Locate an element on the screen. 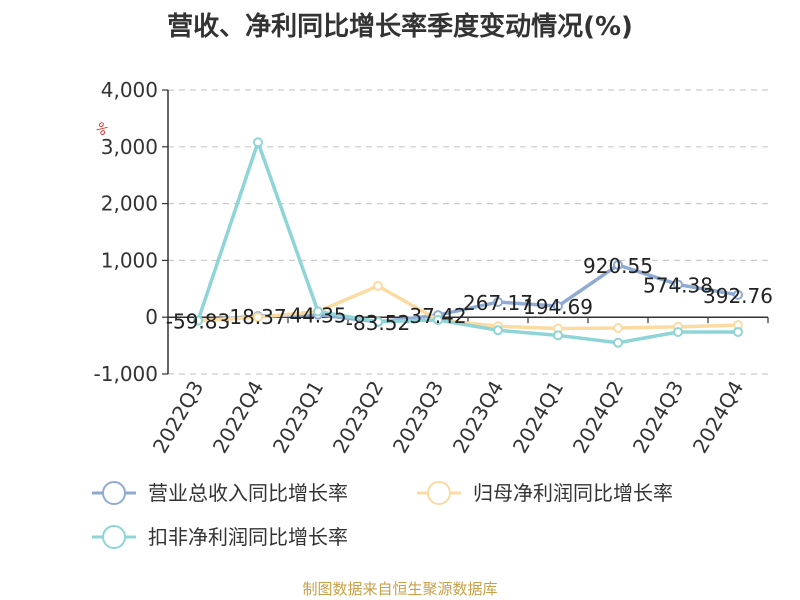  chart-title: 营收、净利同比增长率季度变动情况(%) is located at coordinates (400, 27).